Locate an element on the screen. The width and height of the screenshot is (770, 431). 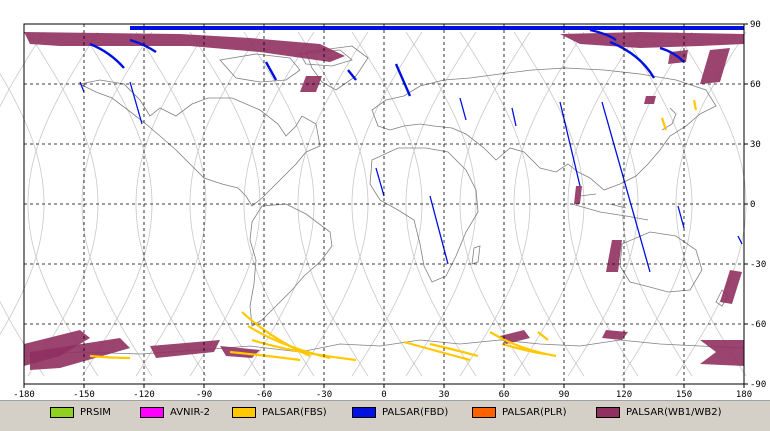
lon-tick-label: 120 is located at coordinates (624, 395).